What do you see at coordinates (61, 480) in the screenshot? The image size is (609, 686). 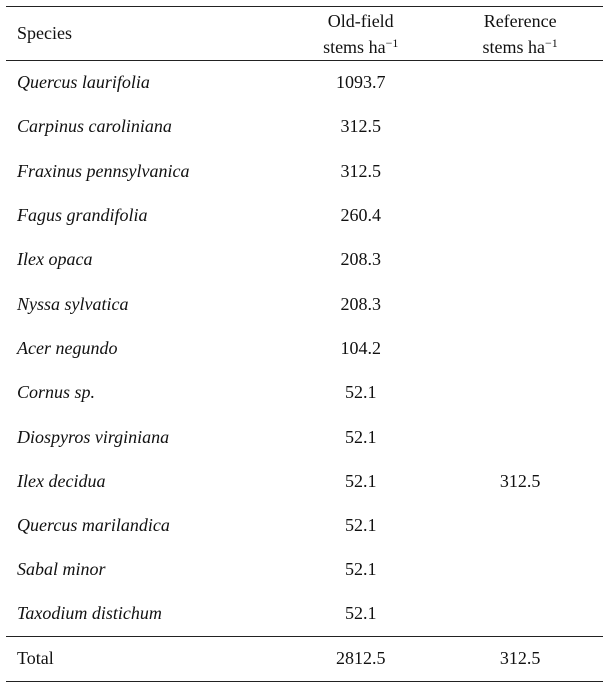 I see `species-cell: Ilex decidua` at bounding box center [61, 480].